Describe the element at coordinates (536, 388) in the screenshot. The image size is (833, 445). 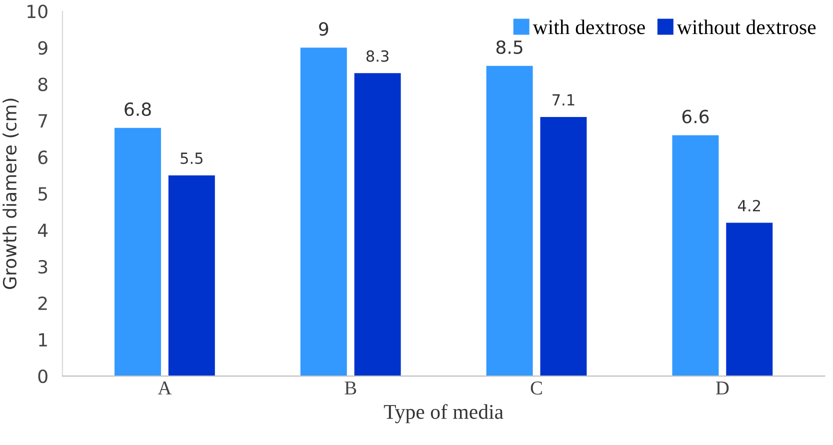
I see `x-tick-label: C` at that location.